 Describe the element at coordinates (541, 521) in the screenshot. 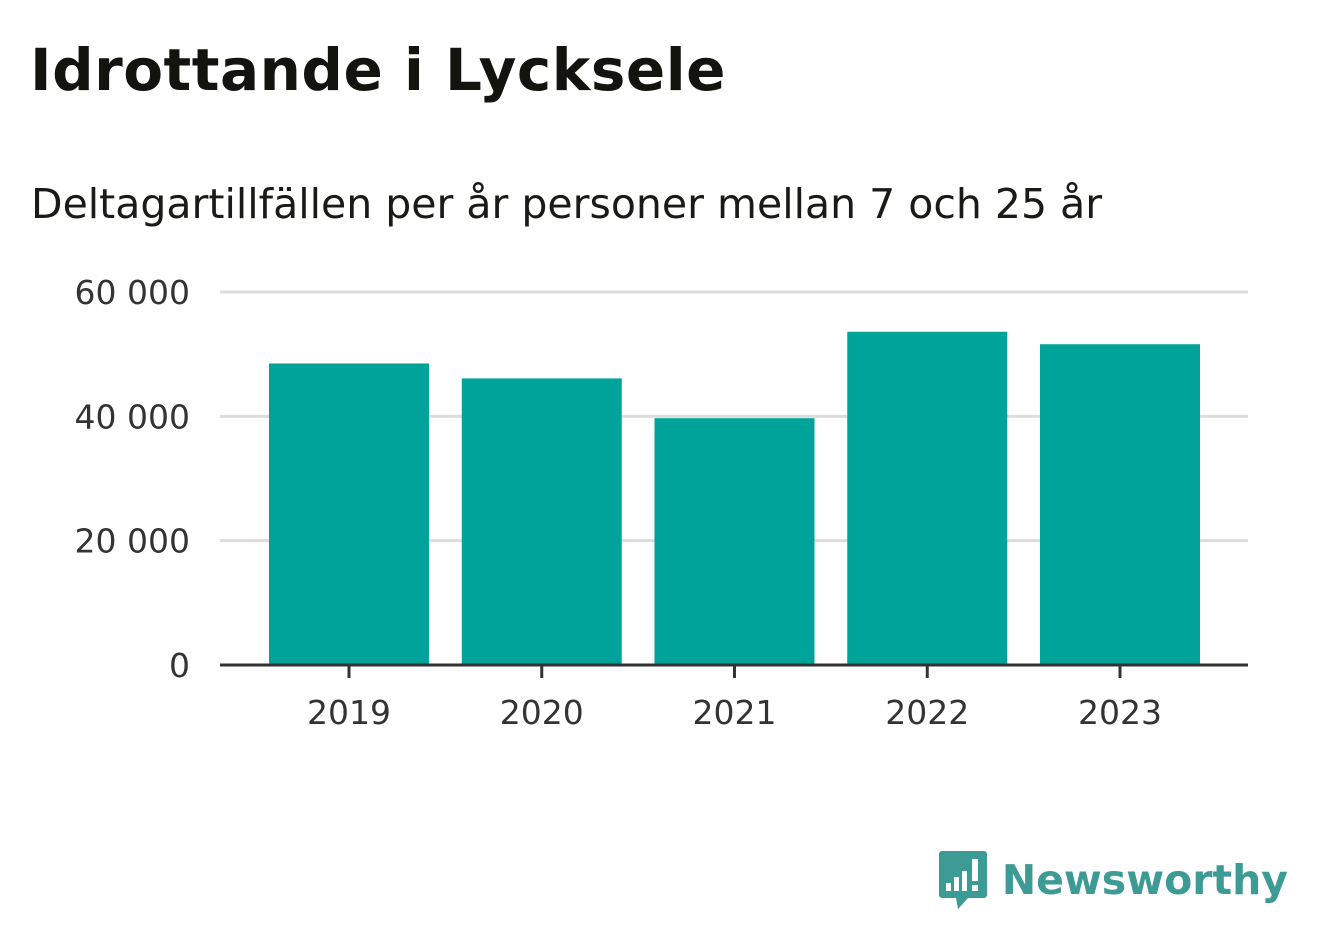

I see `bar-2020` at that location.